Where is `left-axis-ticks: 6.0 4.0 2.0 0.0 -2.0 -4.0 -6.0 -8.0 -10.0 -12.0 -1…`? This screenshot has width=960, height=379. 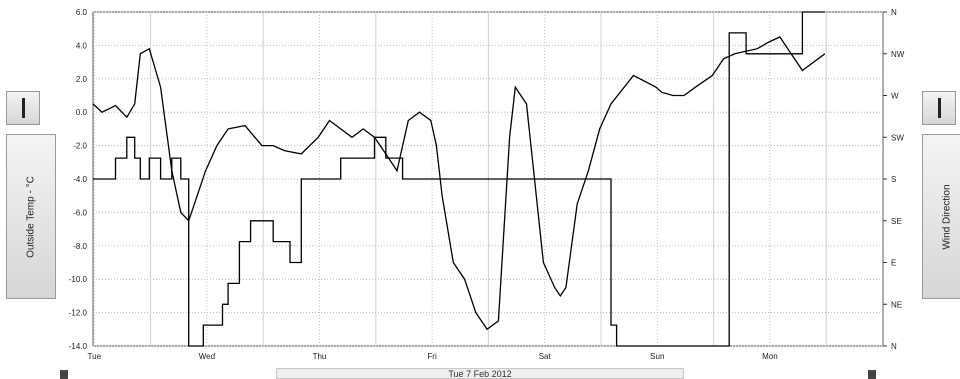 left-axis-ticks: 6.0 4.0 2.0 0.0 -2.0 -4.0 -6.0 -8.0 -10.0 -12.0 -1… is located at coordinates (78, 179).